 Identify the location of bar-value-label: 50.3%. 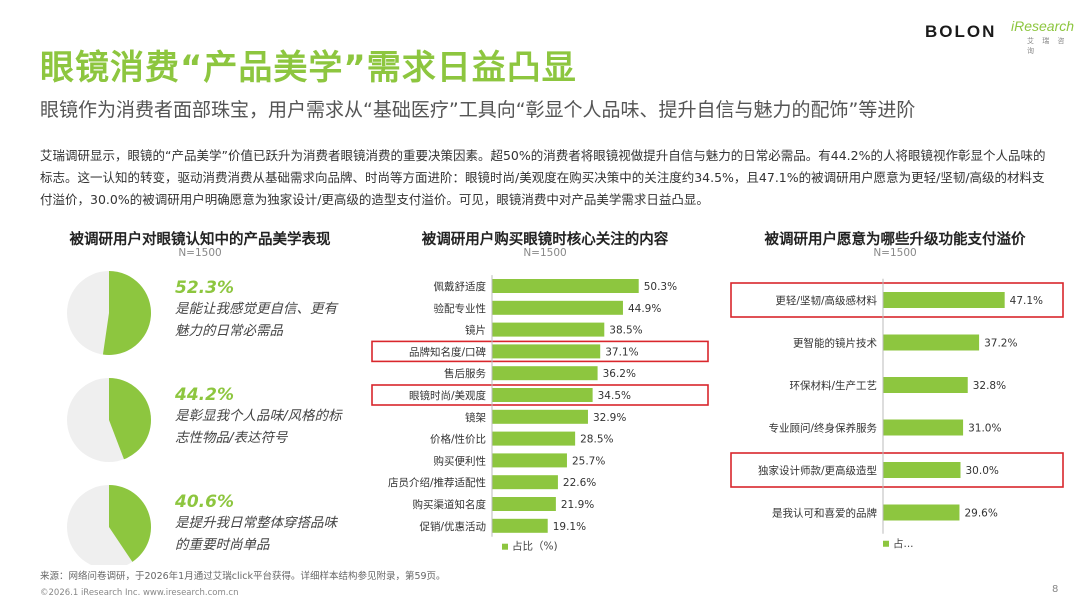
(660, 287).